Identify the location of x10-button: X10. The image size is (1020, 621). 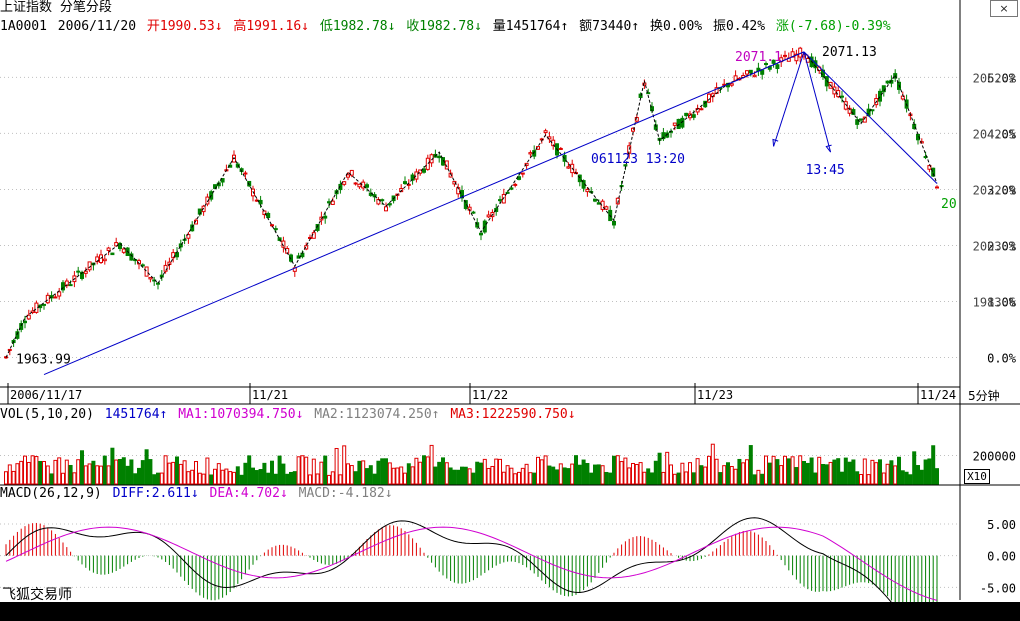
(977, 476).